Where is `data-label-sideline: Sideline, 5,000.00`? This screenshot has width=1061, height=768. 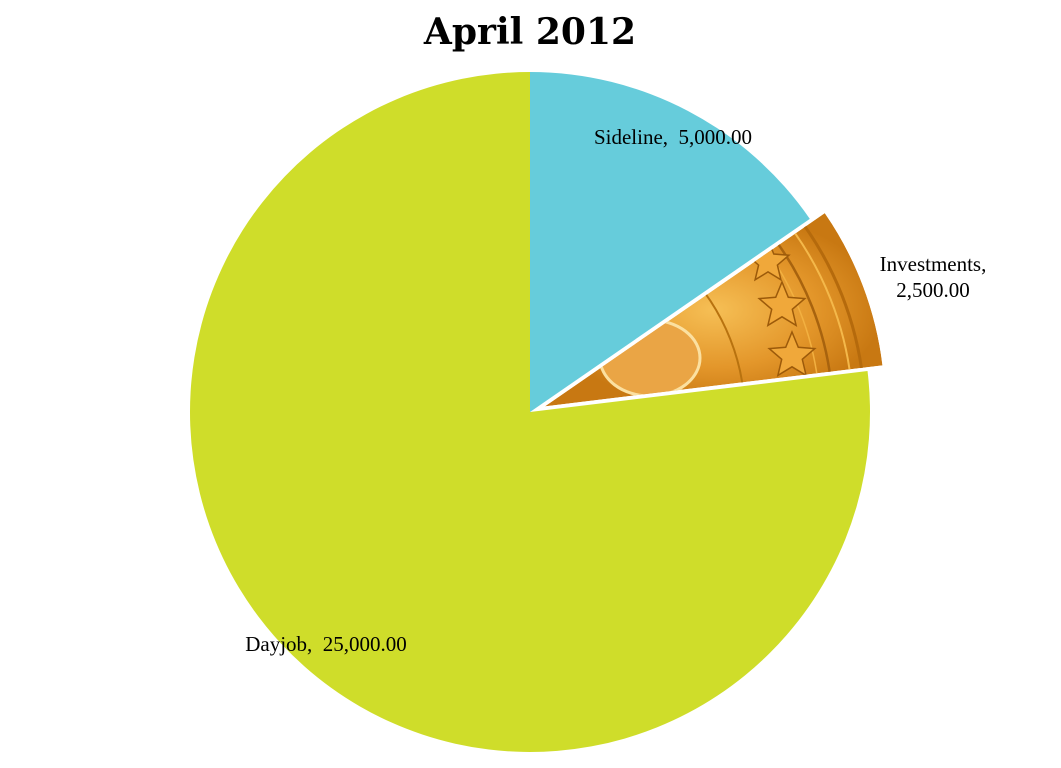 data-label-sideline: Sideline, 5,000.00 is located at coordinates (673, 137).